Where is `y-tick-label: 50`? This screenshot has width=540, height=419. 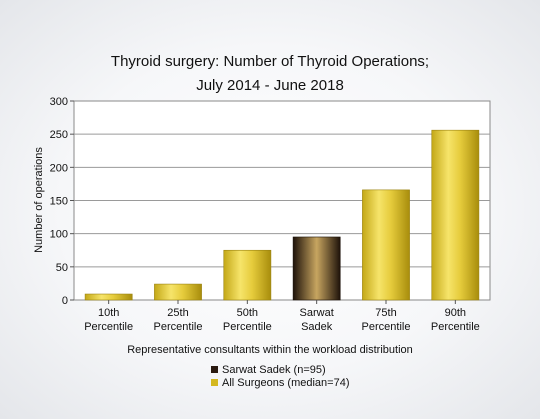
y-tick-label: 50 is located at coordinates (62, 268).